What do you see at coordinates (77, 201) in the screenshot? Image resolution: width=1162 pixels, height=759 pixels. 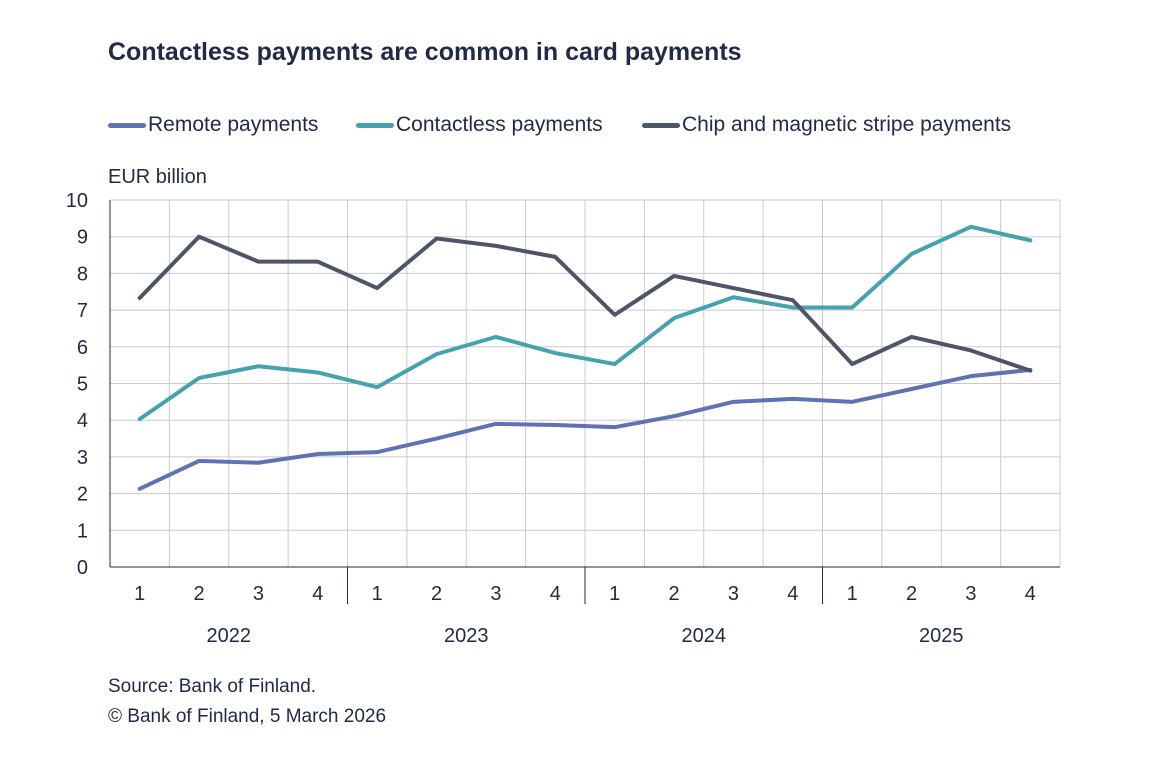 I see `y-tick-label: 10` at bounding box center [77, 201].